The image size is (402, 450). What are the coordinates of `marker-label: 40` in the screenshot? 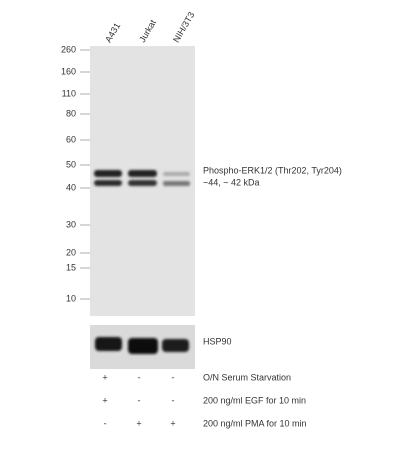 It's located at (71, 187).